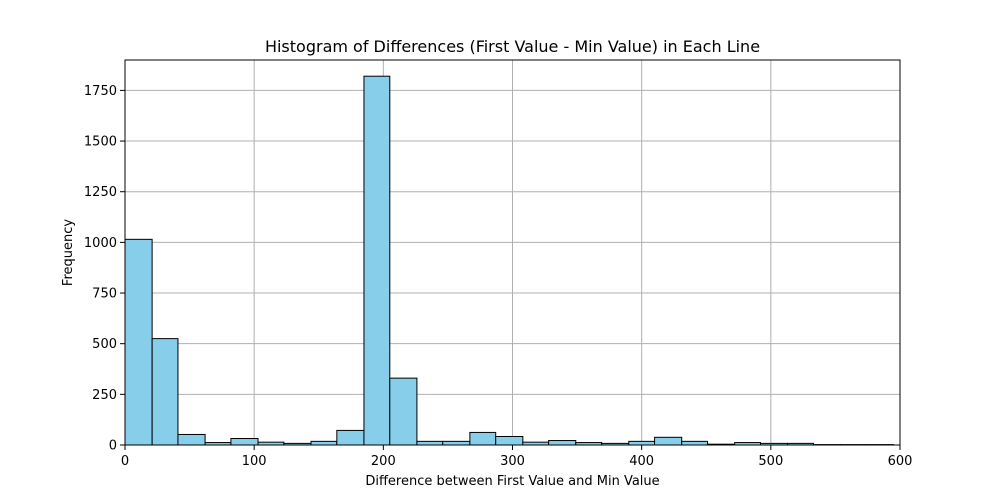 The height and width of the screenshot is (500, 1000). I want to click on x-axis-ticks: 0 100 200 300 400 500 600, so click(517, 457).